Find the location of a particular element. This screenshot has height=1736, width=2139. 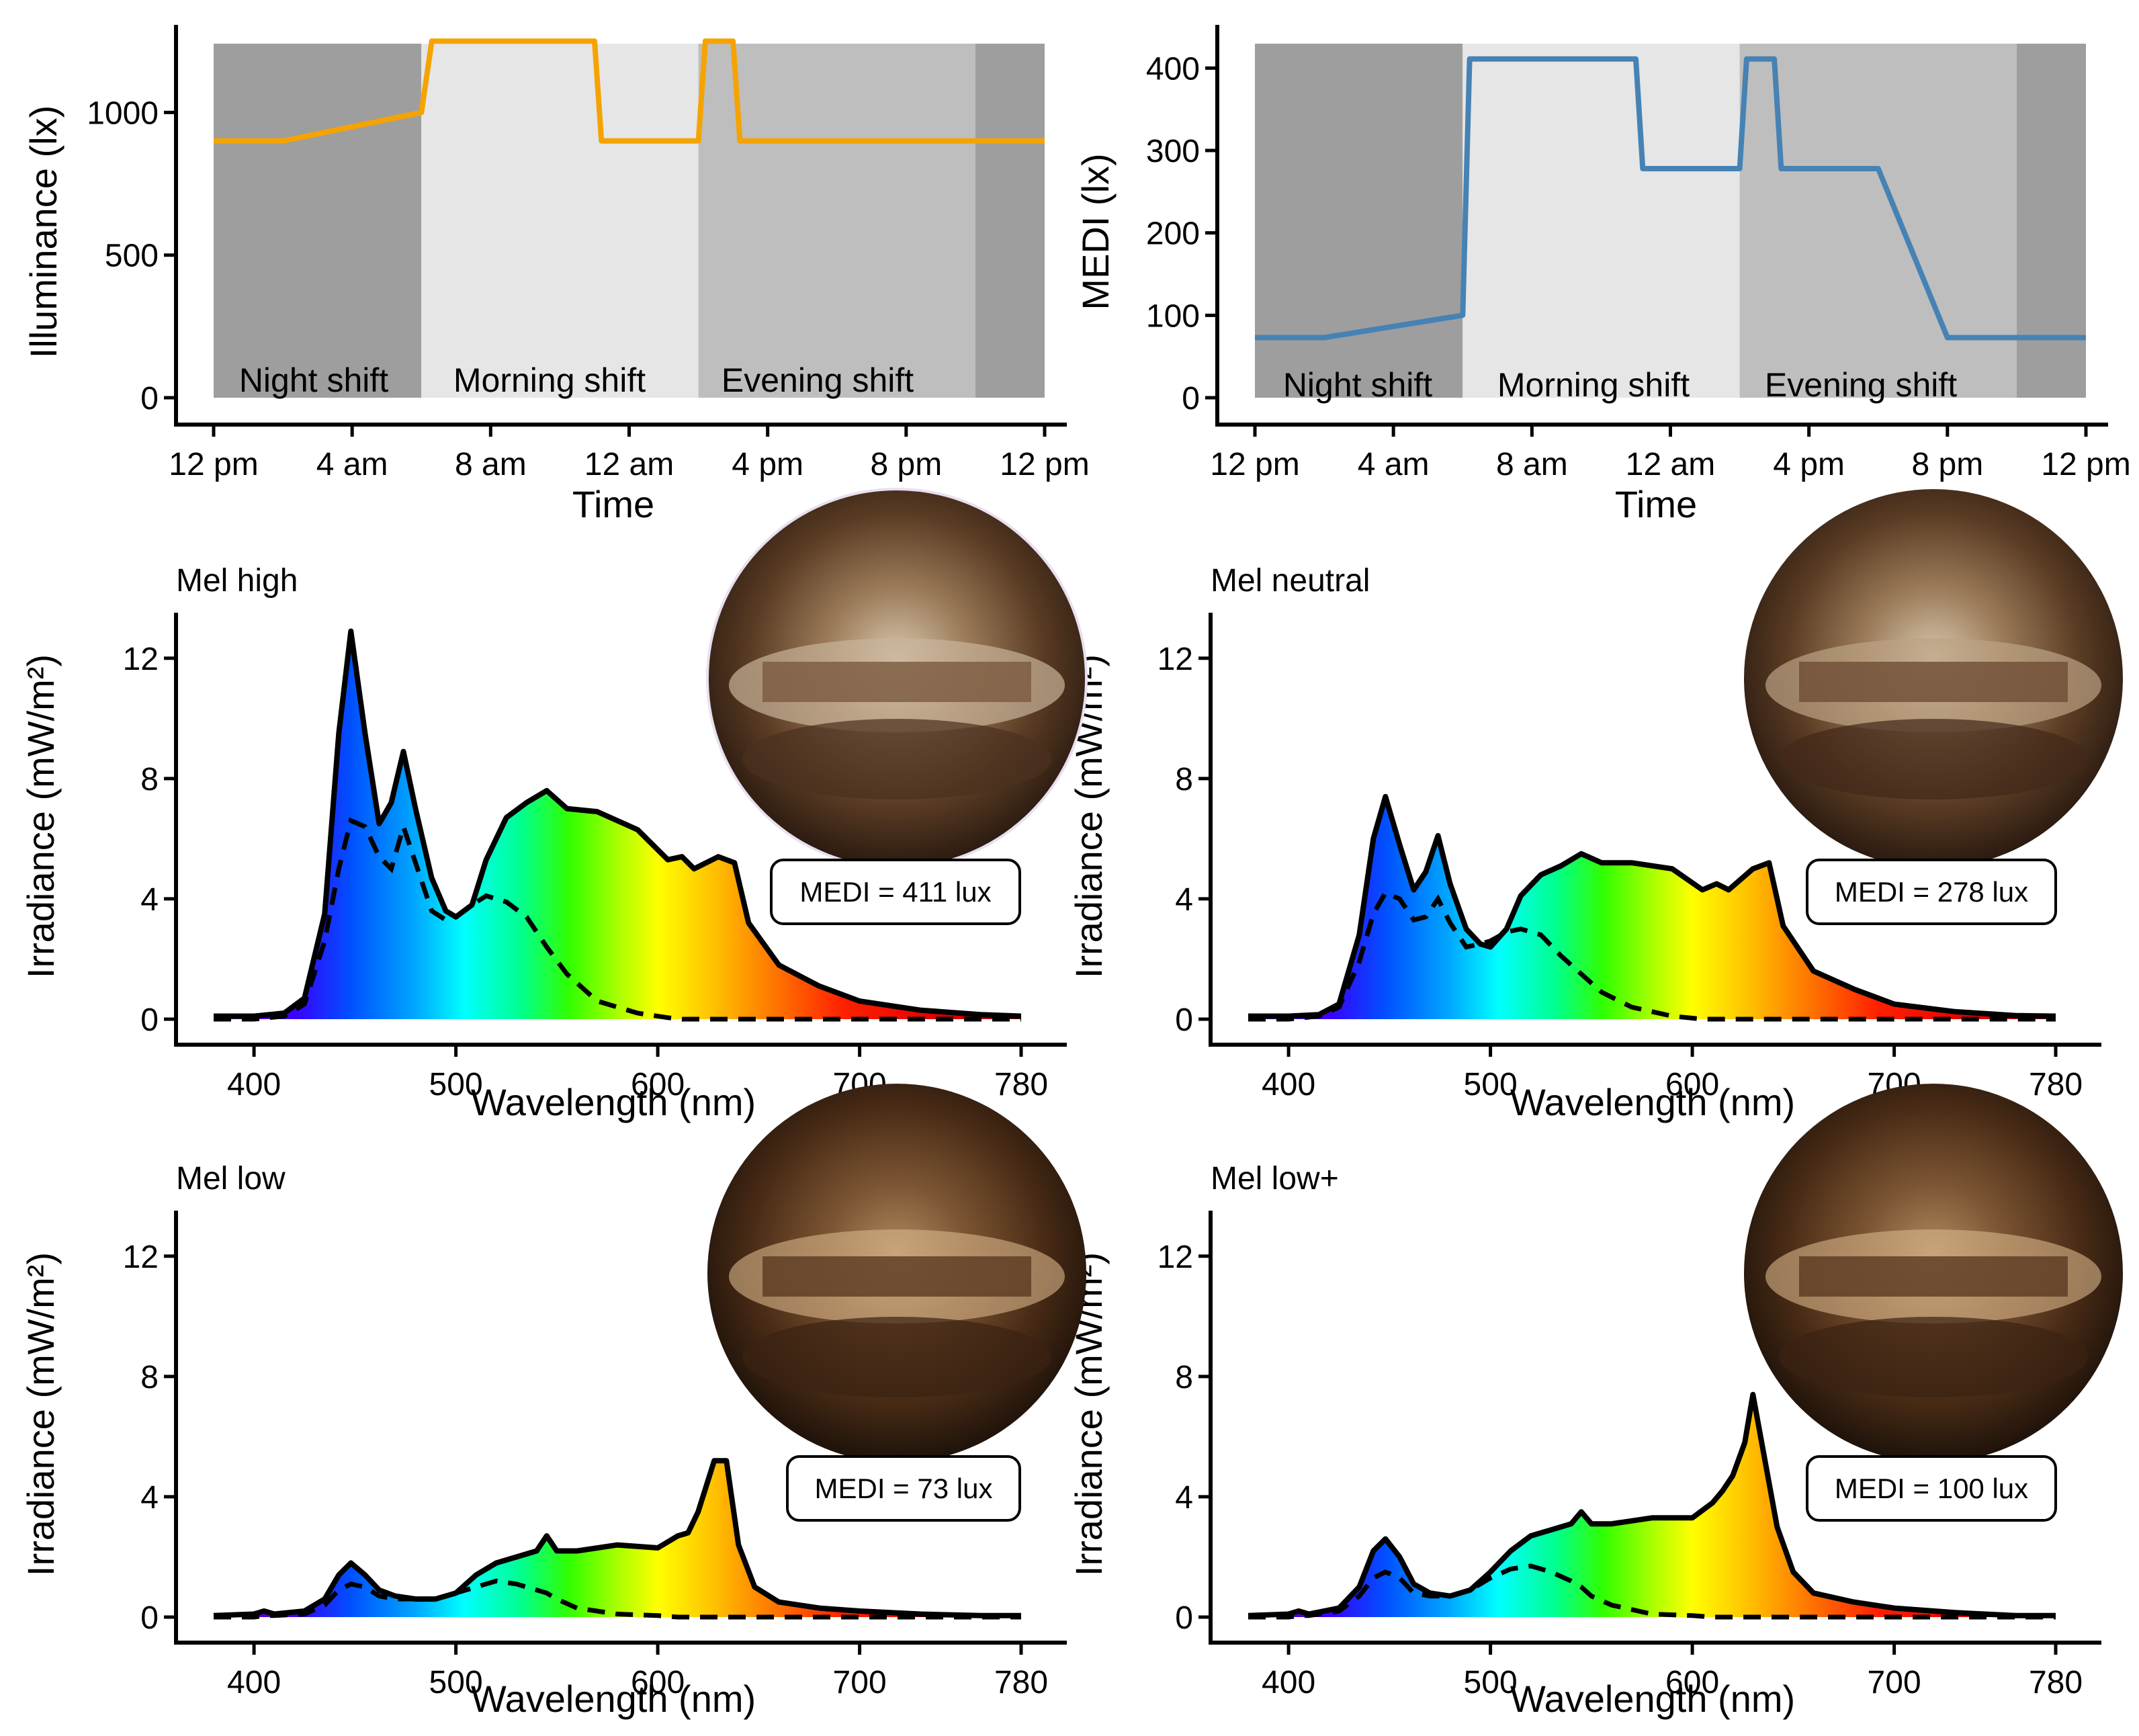

fisheye-photo-mel-low is located at coordinates (896, 1273).